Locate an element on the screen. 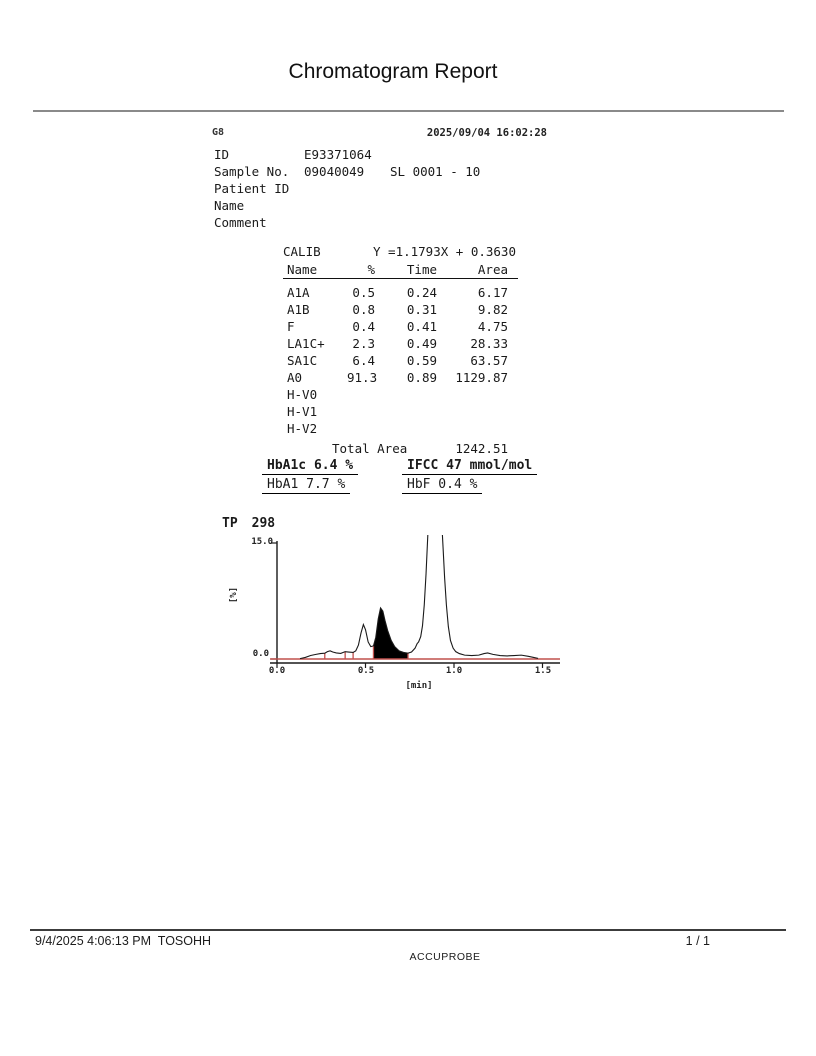 The image size is (816, 1056). ifcc-result: IFCC 47 mmol/mol is located at coordinates (470, 466).